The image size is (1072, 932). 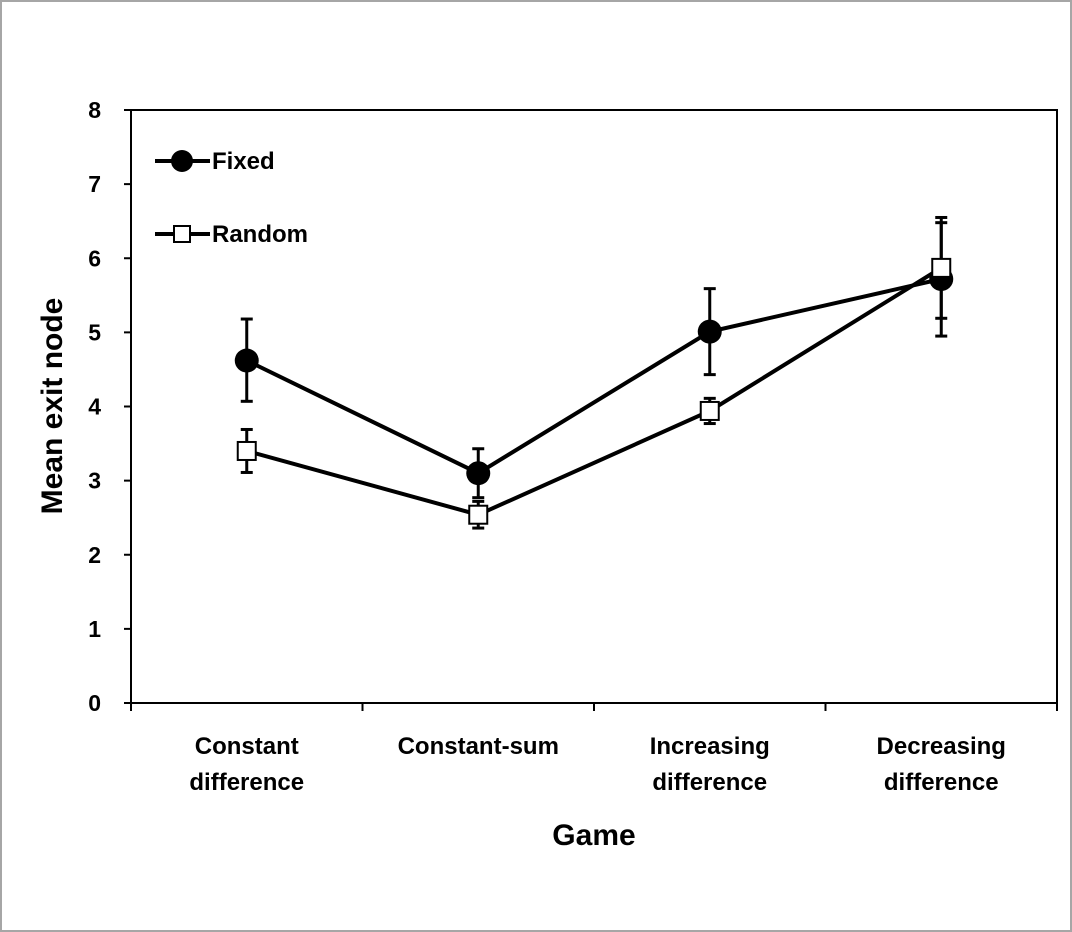 I want to click on series-line-fixed, so click(x=593, y=376).